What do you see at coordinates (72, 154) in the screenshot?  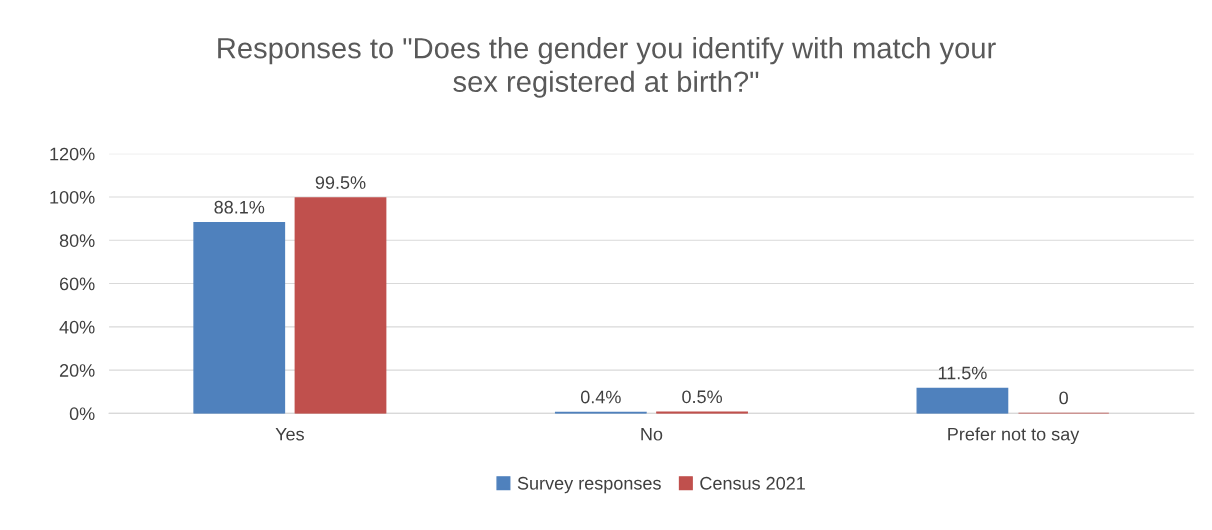 I see `y-tick-label: 120%` at bounding box center [72, 154].